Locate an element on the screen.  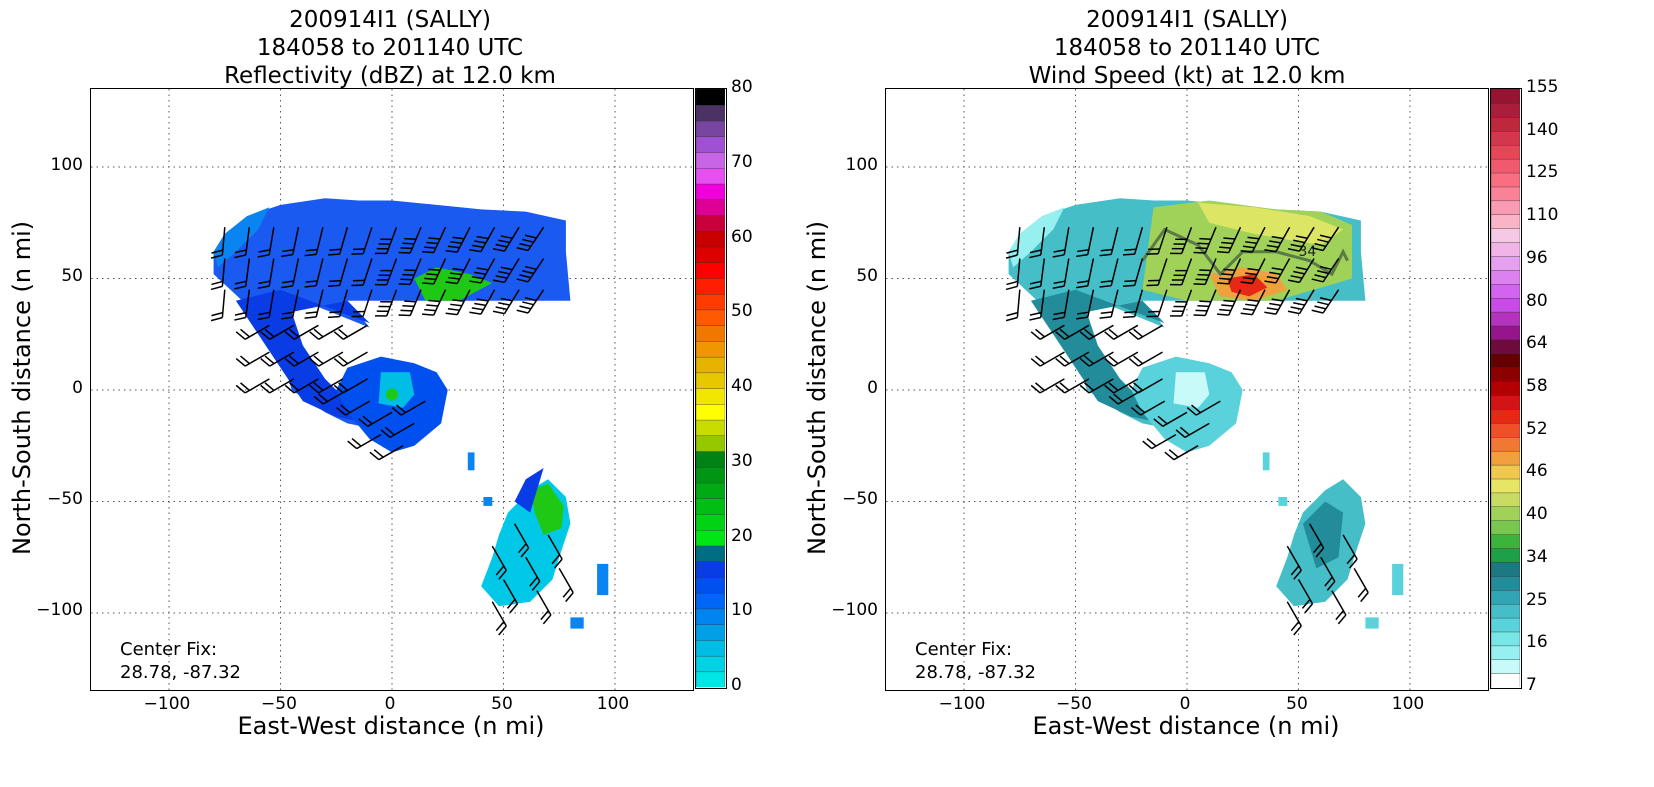
colorbar-tick-label: 25 is located at coordinates (1537, 599).